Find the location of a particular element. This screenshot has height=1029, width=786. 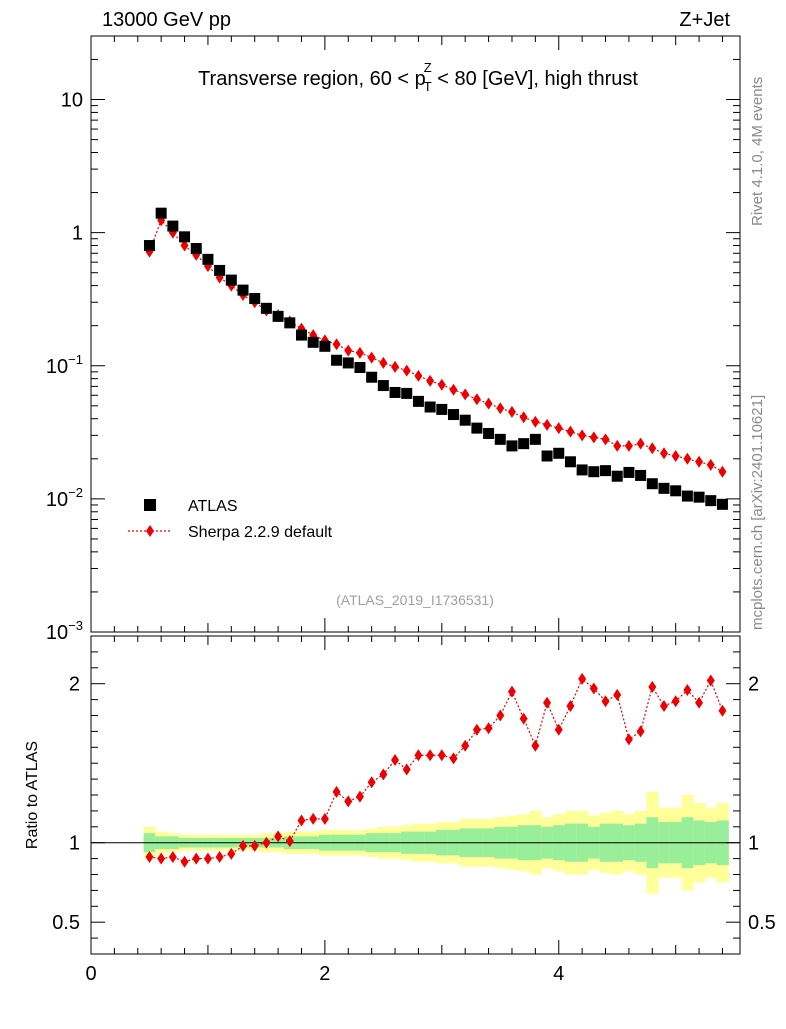

ratio-y-tick-label-right: 2 is located at coordinates (753, 685).